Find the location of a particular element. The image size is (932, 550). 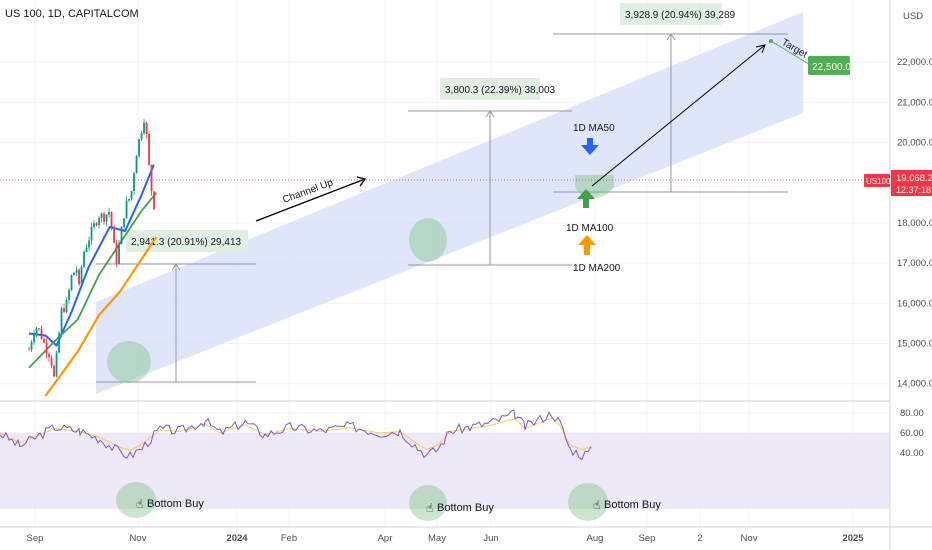

last-price-badge is located at coordinates (911, 183).